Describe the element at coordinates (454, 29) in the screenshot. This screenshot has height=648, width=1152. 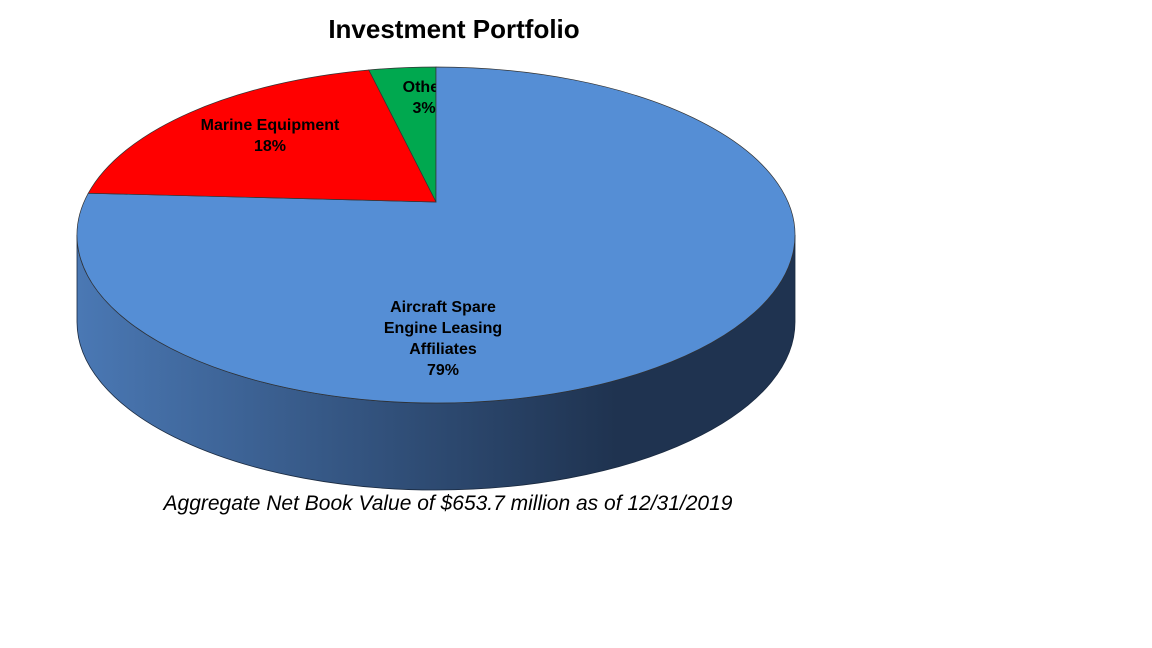
I see `chart-title: Investment Portfolio` at that location.